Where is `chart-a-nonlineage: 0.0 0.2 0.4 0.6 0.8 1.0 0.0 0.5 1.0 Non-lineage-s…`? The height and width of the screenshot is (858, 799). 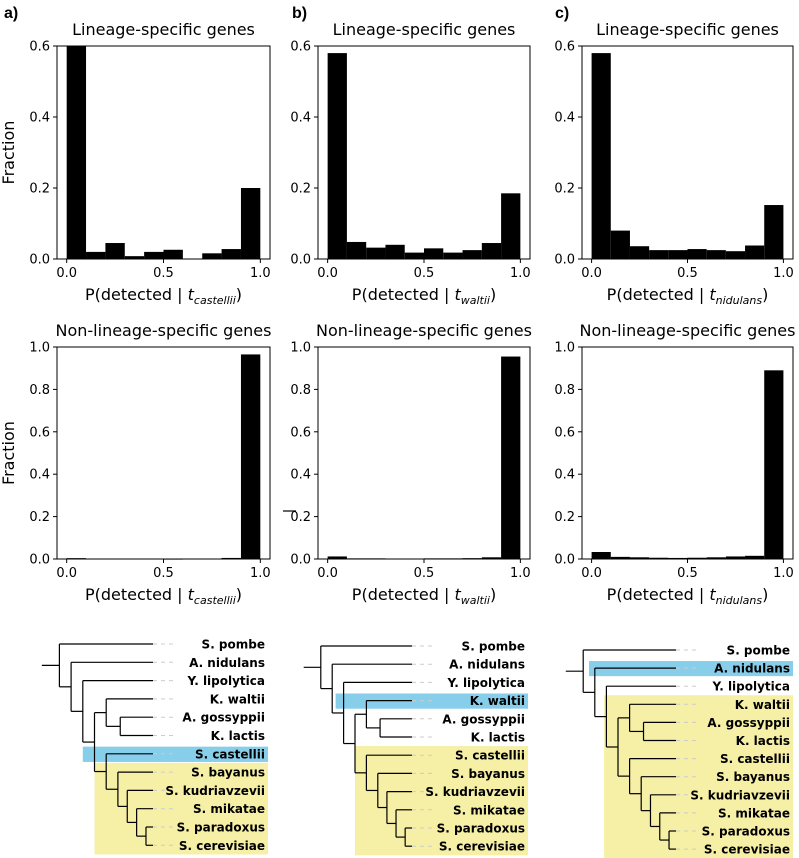
chart-a-nonlineage: 0.0 0.2 0.4 0.6 0.8 1.0 0.0 0.5 1.0 Non-lineage-s… is located at coordinates (135, 464).